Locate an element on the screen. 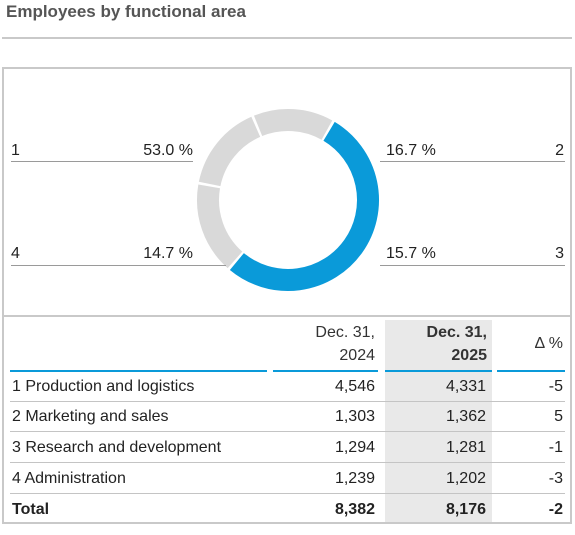 The image size is (575, 535). header-2025-line2: 2025 is located at coordinates (469, 355).